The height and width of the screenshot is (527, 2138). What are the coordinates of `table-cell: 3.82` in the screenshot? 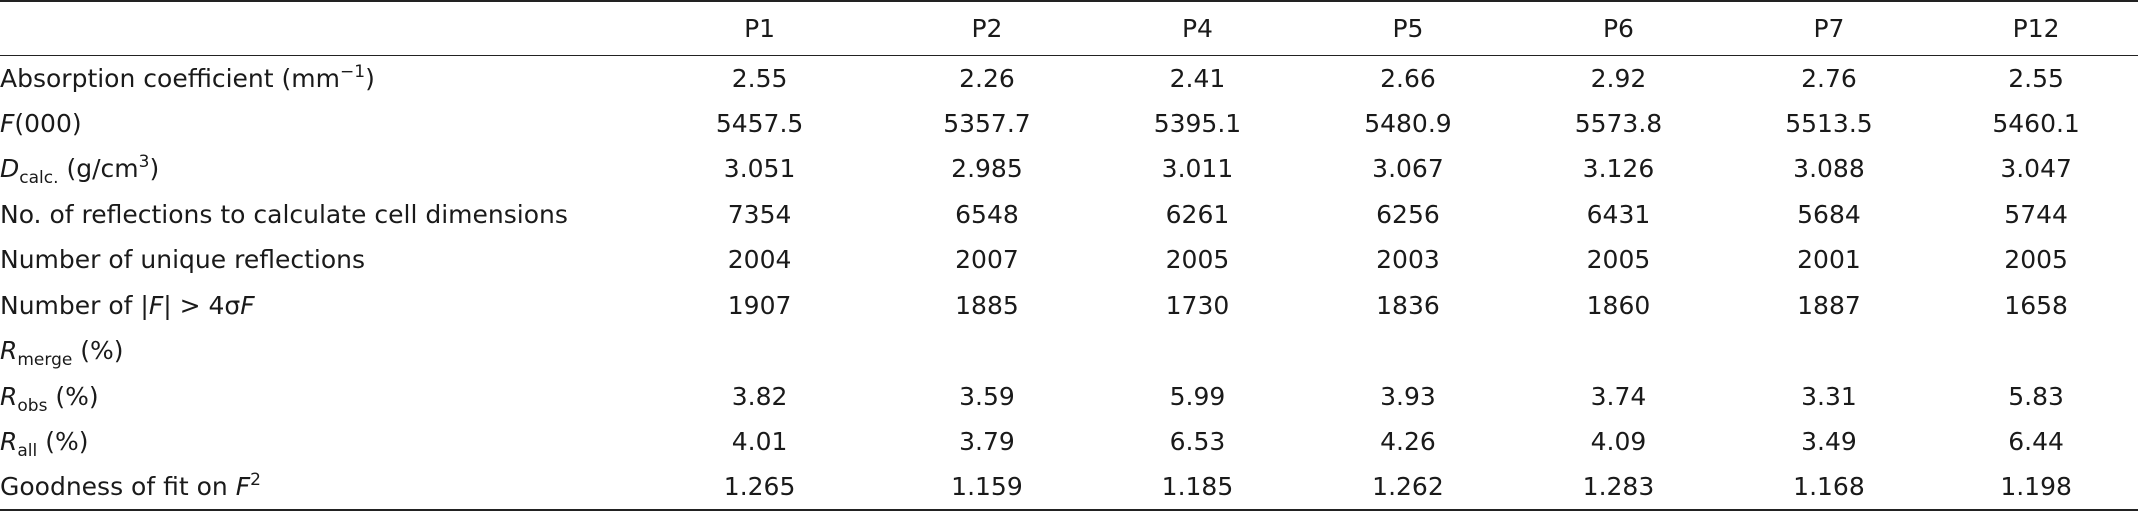 It's located at (759, 396).